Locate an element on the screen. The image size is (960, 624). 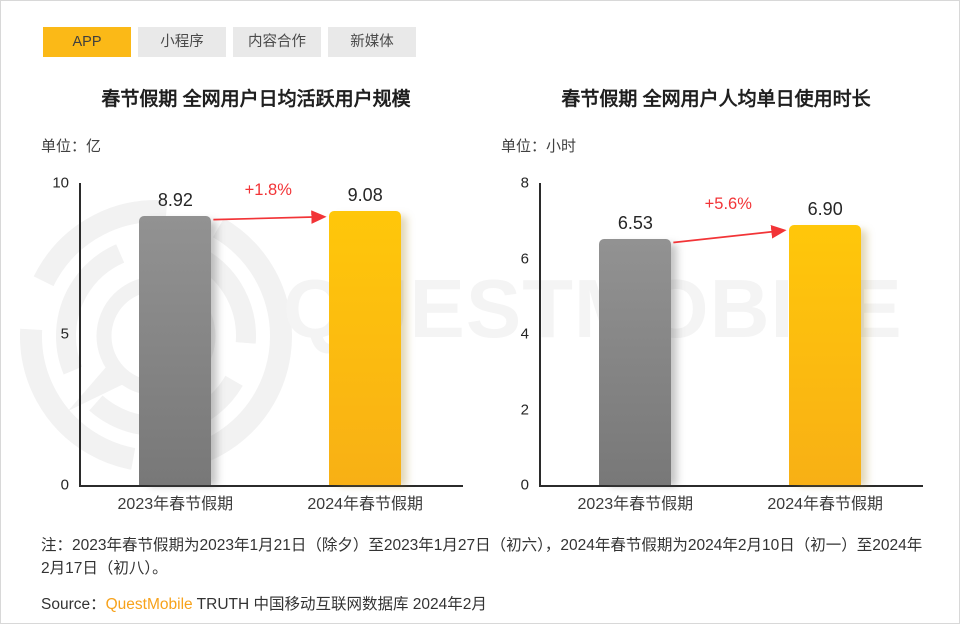
unit-label: 单位：小时 is located at coordinates (539, 146).